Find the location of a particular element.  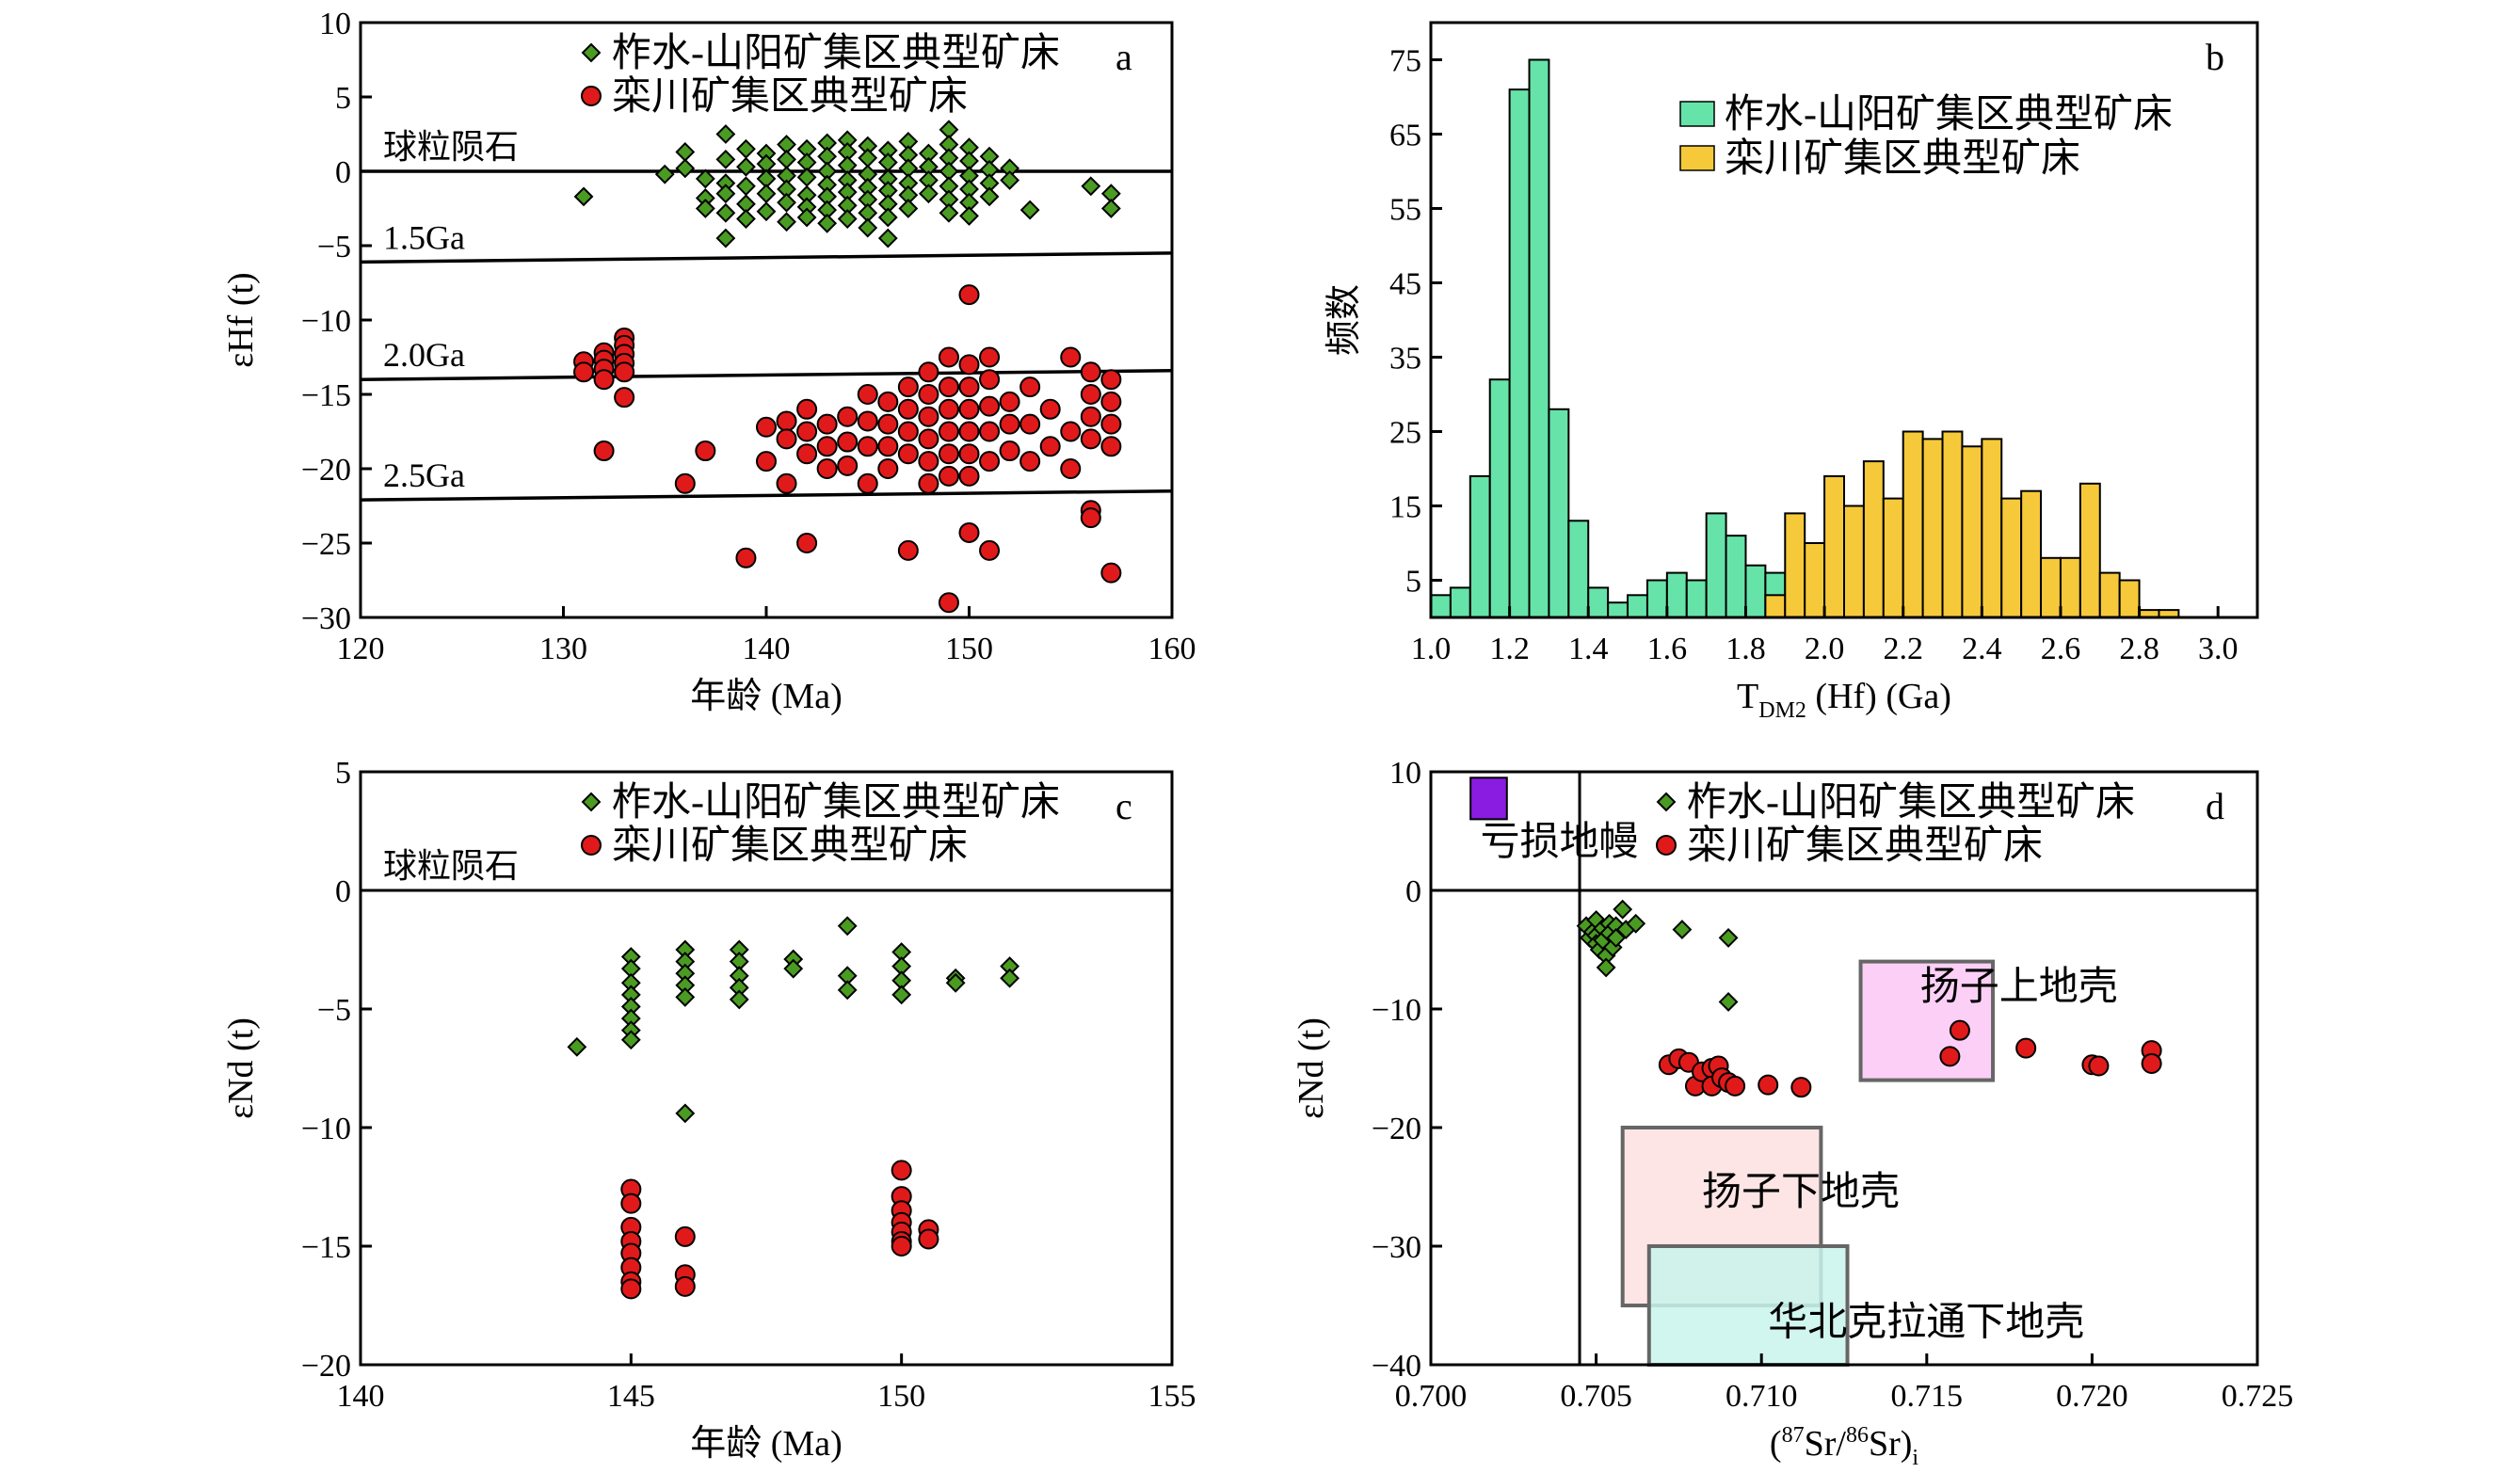

panel-label: a is located at coordinates (1124, 57).